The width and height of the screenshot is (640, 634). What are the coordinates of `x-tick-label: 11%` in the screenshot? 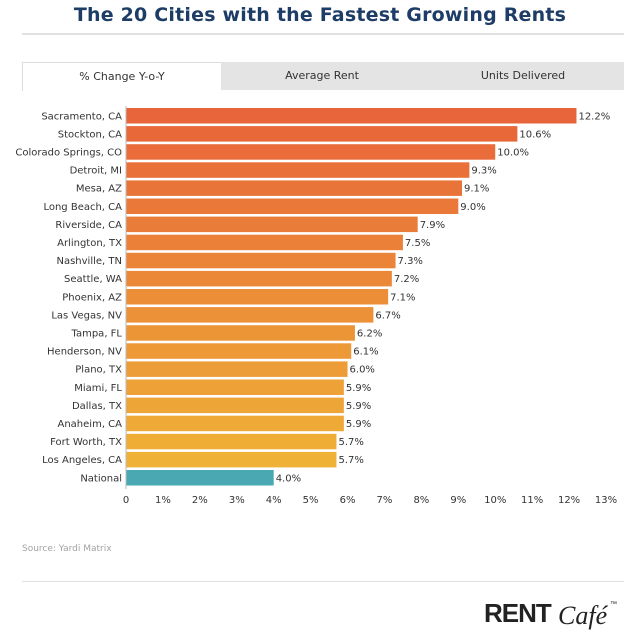 It's located at (532, 500).